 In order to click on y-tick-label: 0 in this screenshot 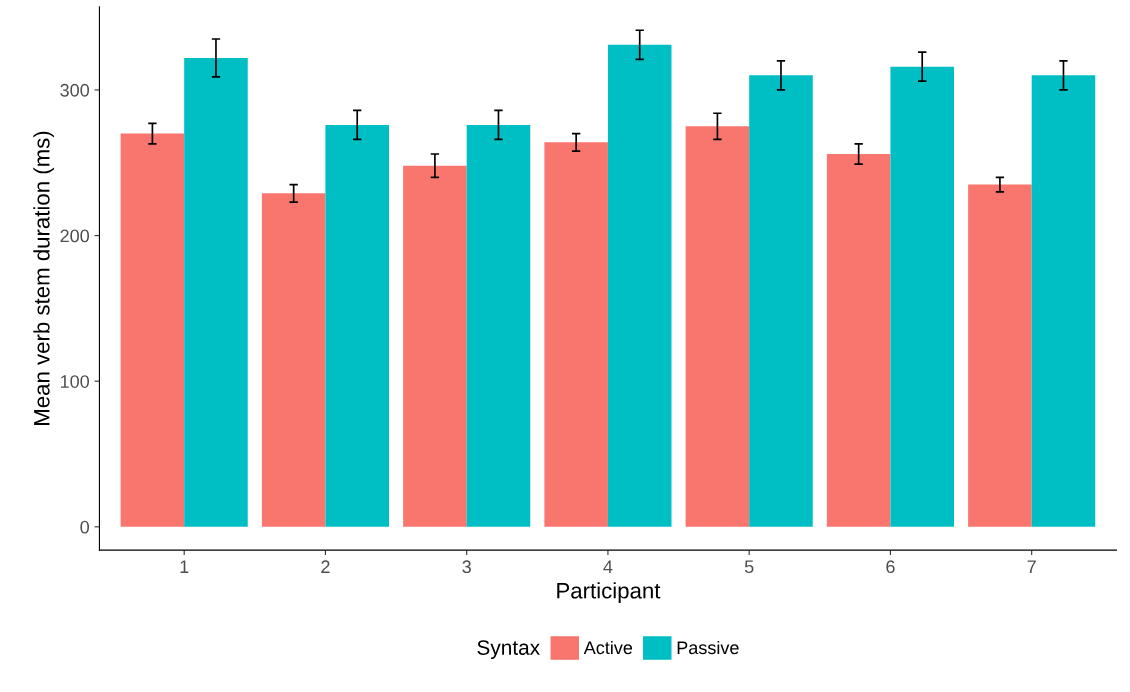, I will do `click(85, 527)`.